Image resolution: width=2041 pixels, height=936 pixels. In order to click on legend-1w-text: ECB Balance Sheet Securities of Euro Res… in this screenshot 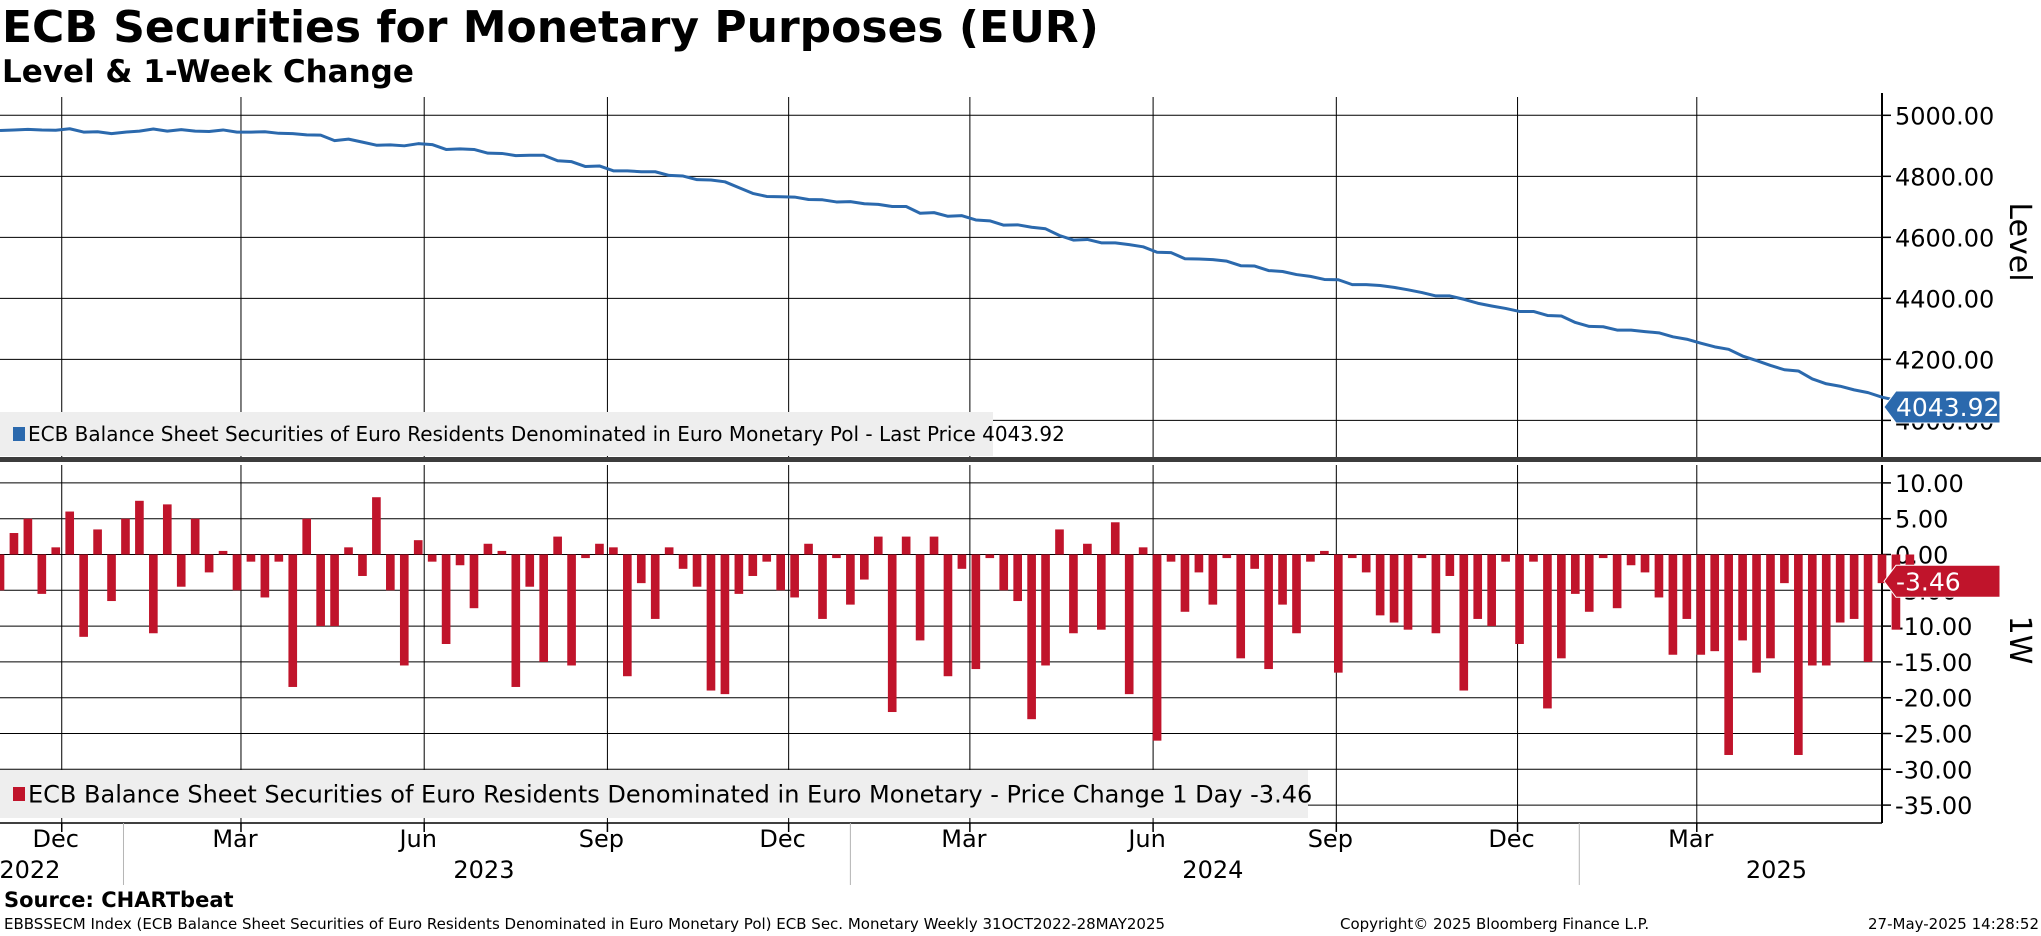, I will do `click(670, 795)`.